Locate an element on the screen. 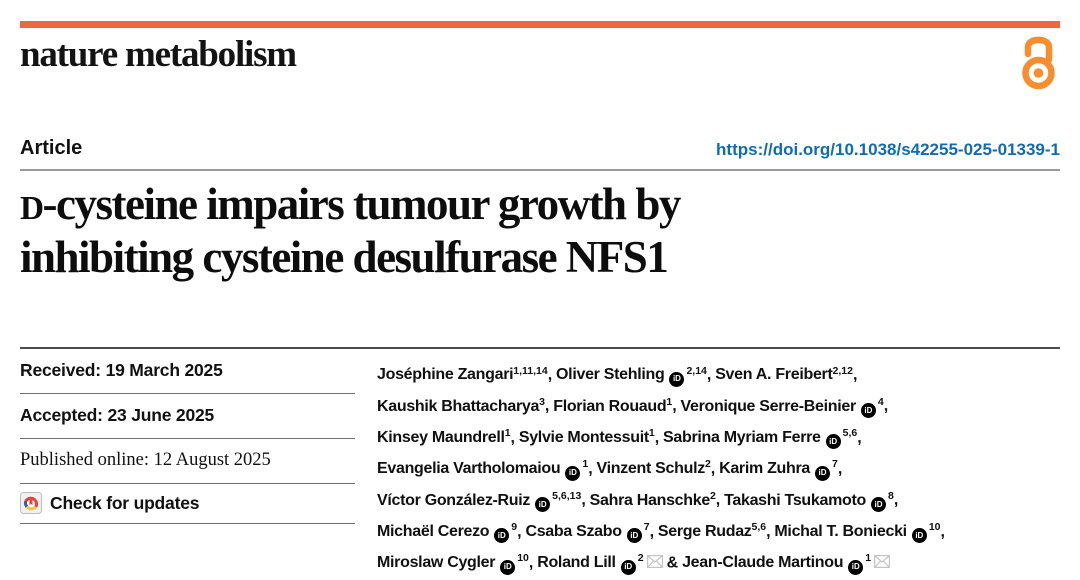  affiliation-superscript: 5,6,13 is located at coordinates (567, 495).